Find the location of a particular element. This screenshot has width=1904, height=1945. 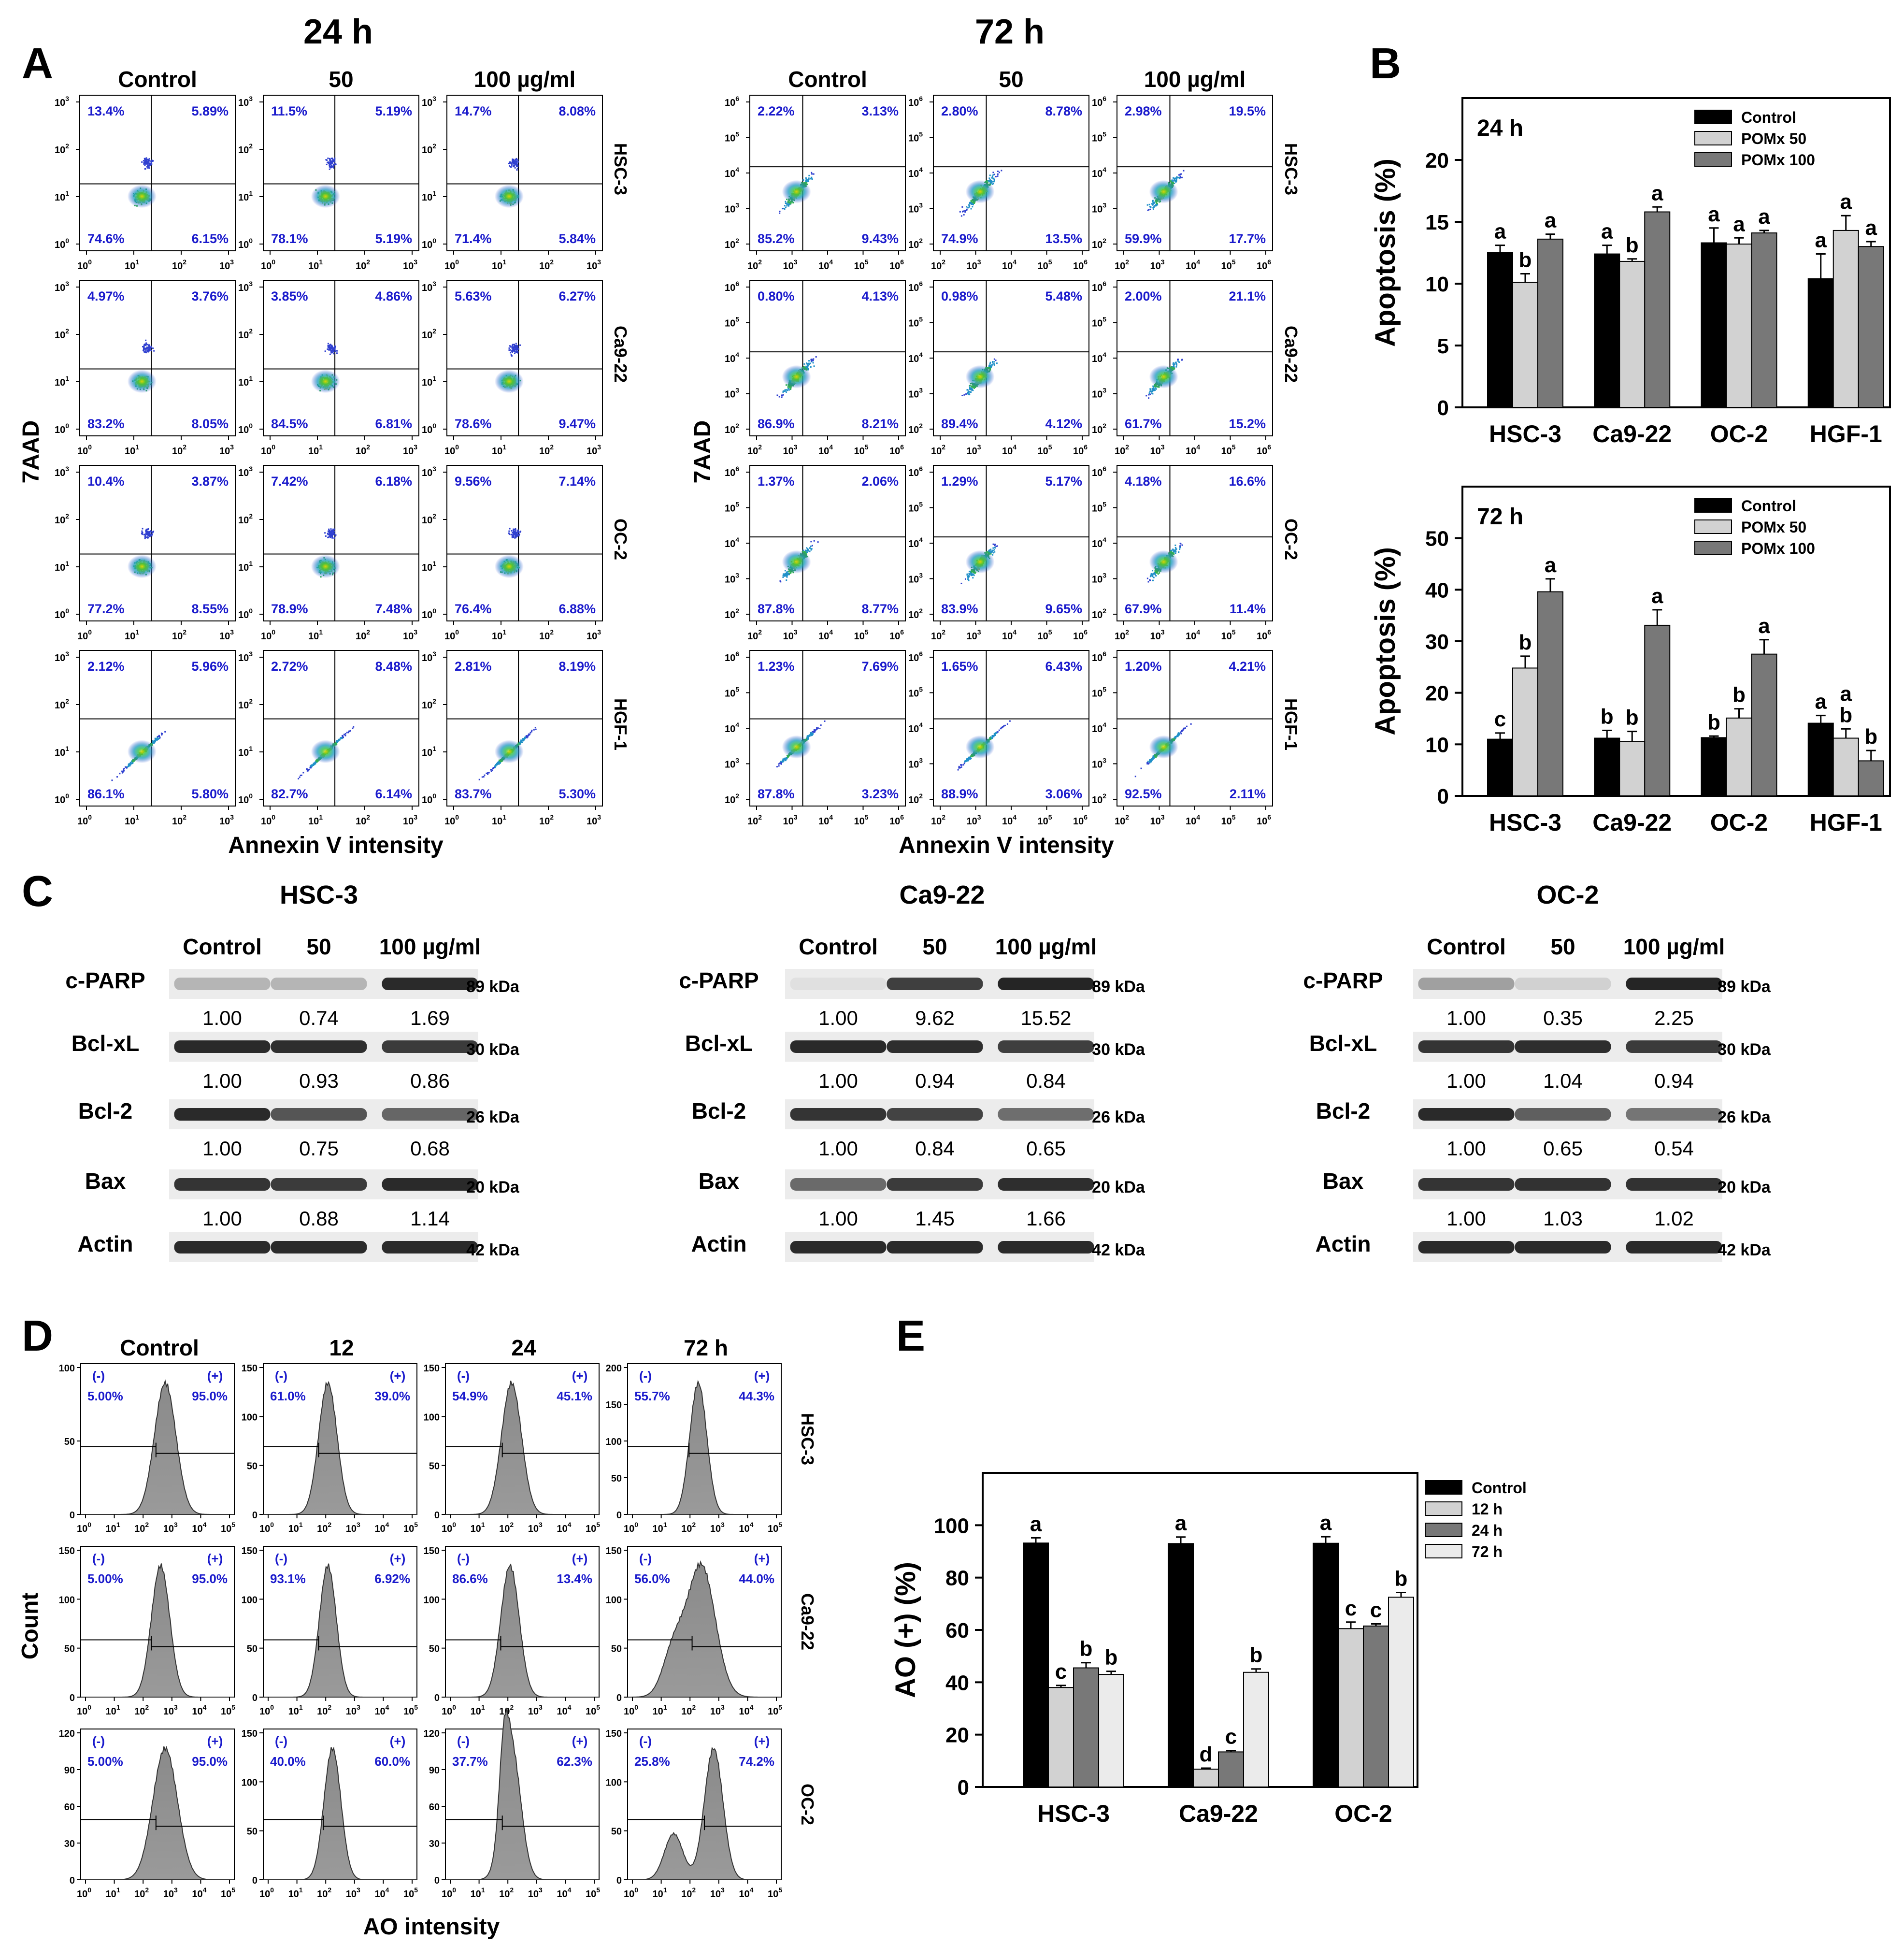

gate-pos-pct: 62.3% is located at coordinates (574, 1761).